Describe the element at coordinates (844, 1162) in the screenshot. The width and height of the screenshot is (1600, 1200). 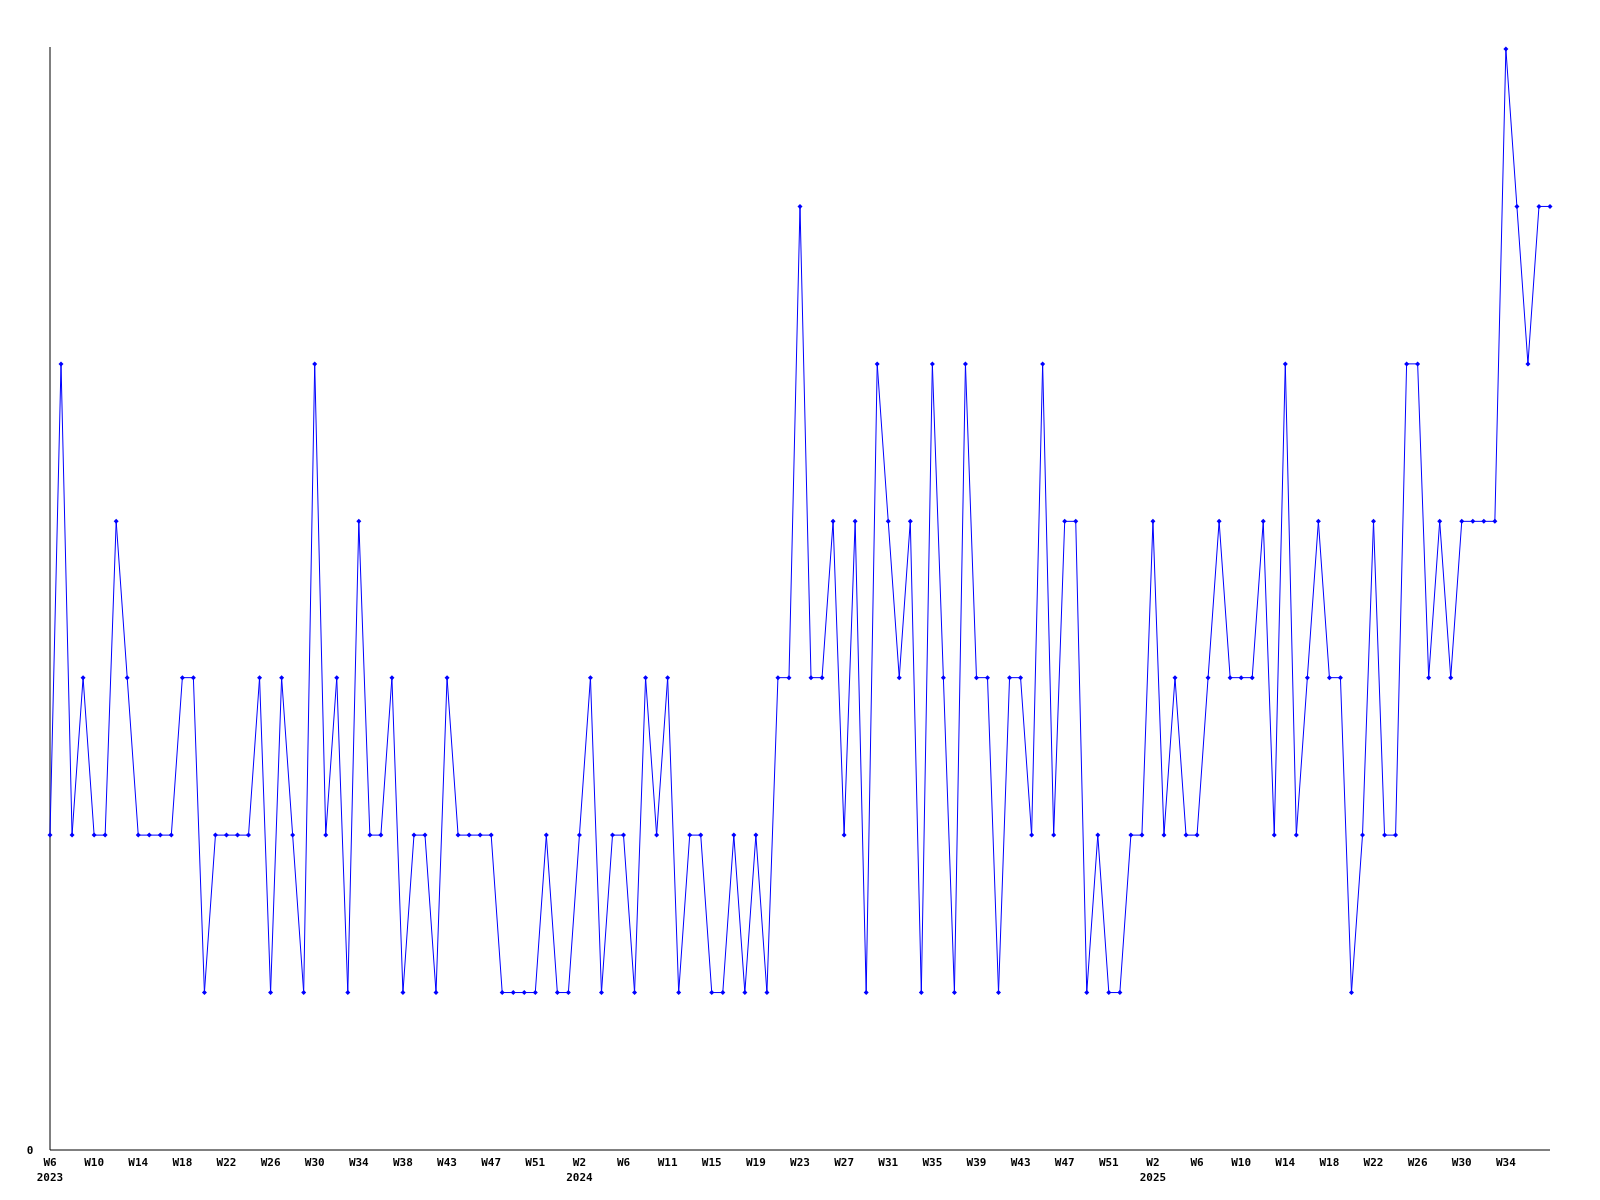
I see `x-tick-label: W27` at that location.